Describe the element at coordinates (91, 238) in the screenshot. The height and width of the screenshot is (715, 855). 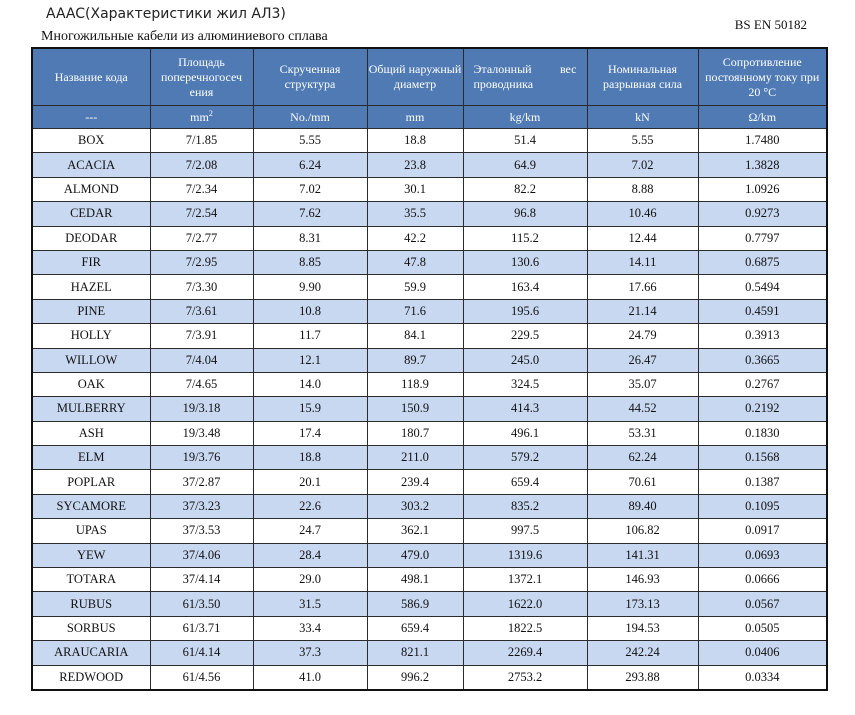
I see `cell-code-name: DEODAR` at that location.